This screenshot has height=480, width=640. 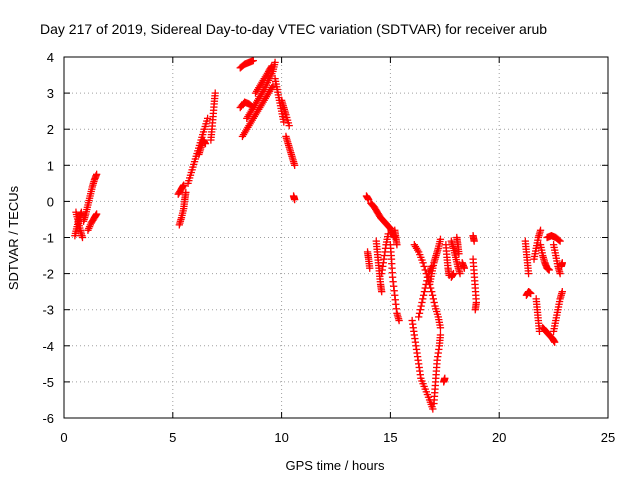 I want to click on y-tick-label: -4, so click(x=48, y=346).